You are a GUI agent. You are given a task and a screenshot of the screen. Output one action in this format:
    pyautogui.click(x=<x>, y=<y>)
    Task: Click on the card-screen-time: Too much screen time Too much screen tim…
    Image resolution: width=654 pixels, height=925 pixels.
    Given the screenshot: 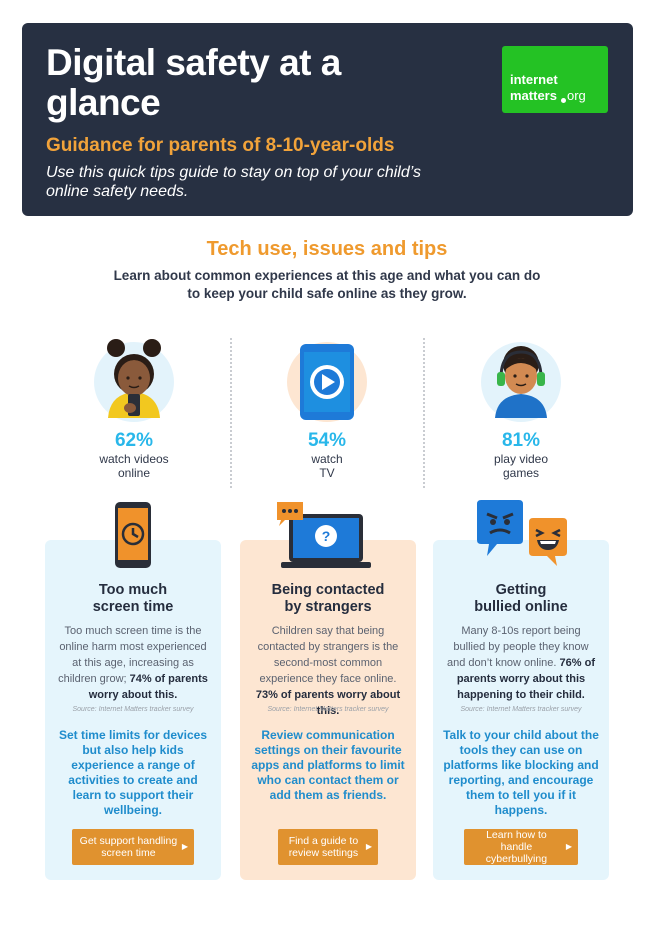 What is the action you would take?
    pyautogui.click(x=133, y=710)
    